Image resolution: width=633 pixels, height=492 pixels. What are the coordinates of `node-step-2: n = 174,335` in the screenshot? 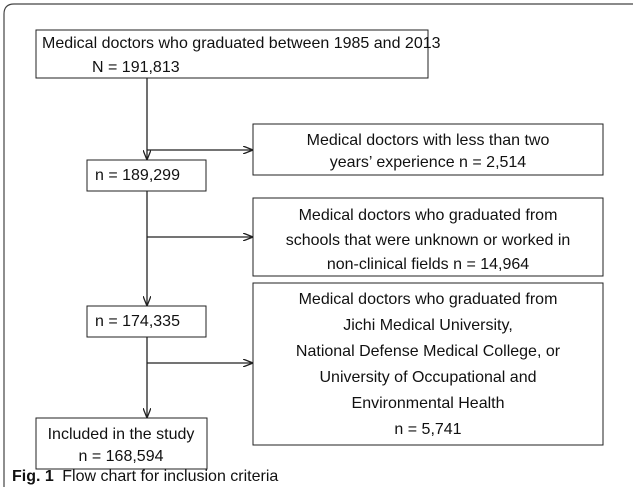 It's located at (146, 321).